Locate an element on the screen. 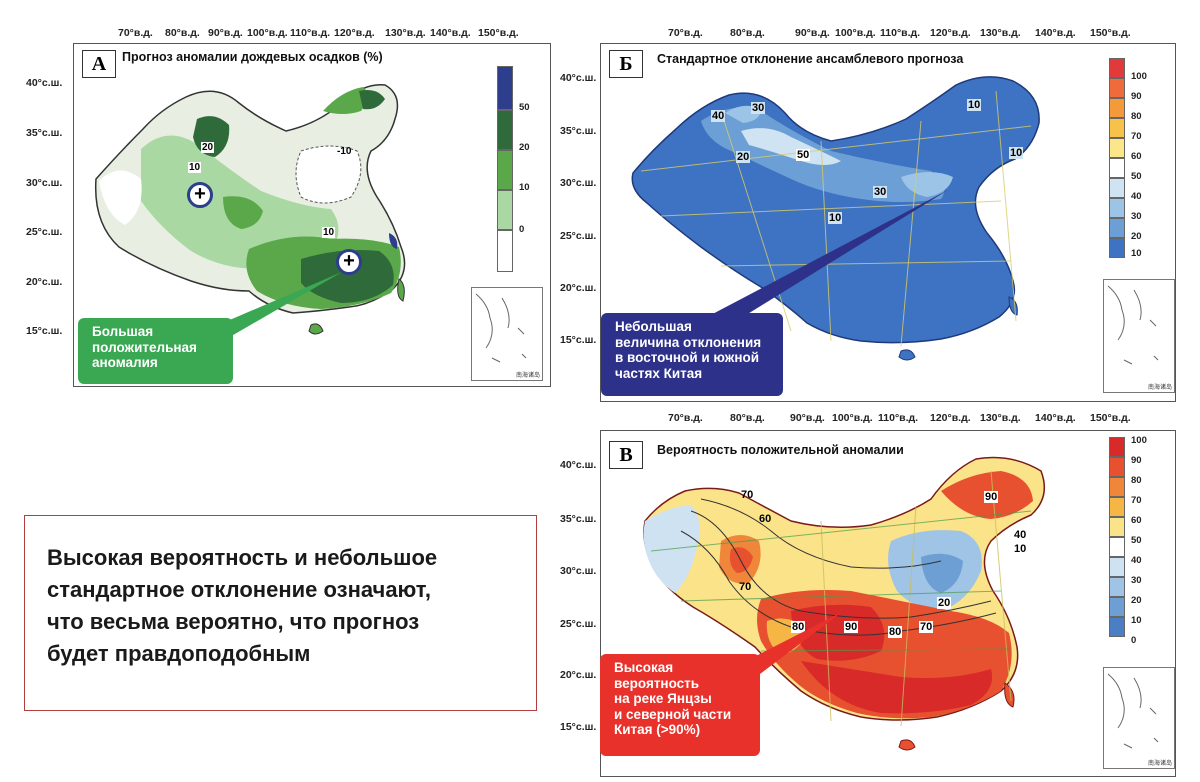 This screenshot has width=1200, height=782. legend-label: 60 is located at coordinates (1136, 520).